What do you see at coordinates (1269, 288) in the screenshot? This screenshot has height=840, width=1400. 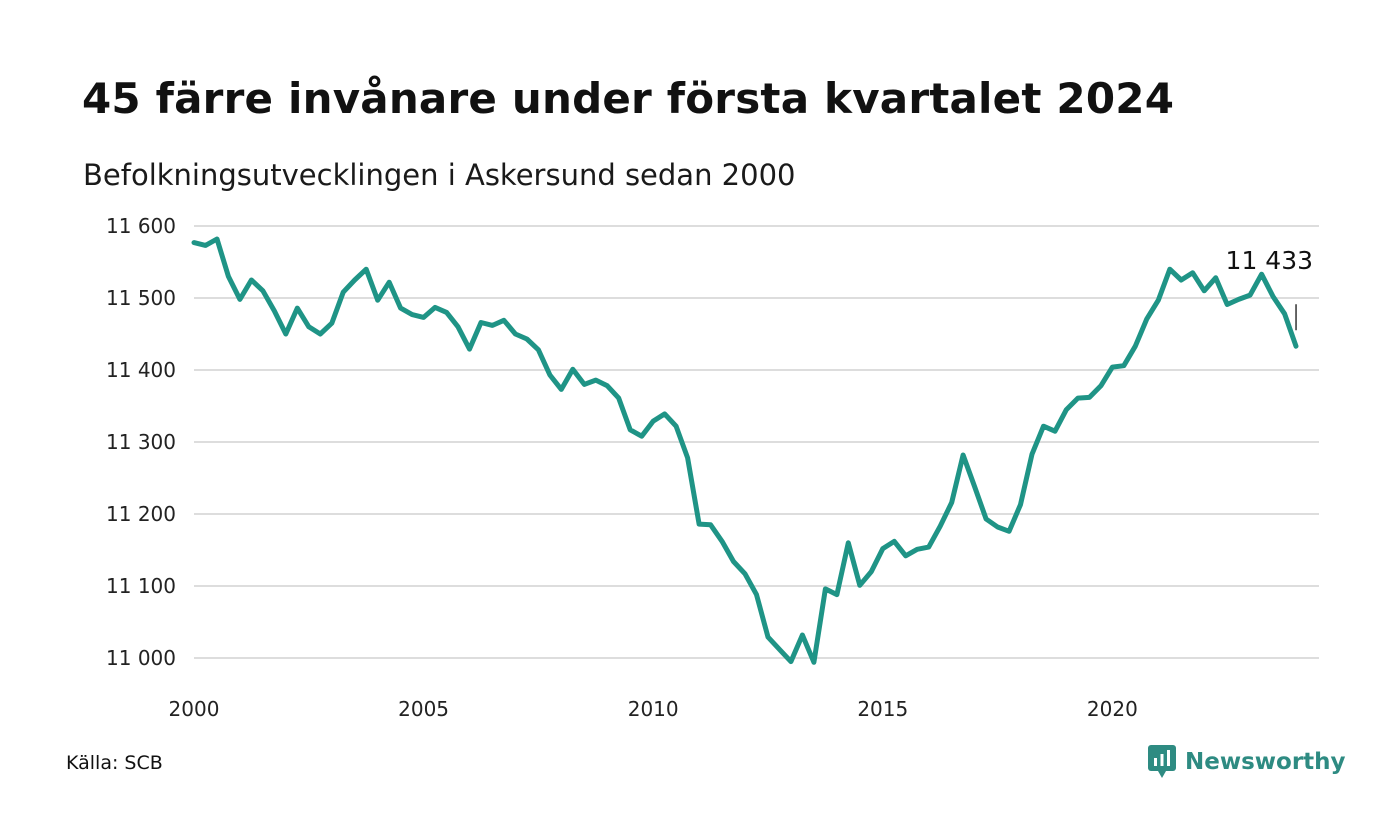 I see `annotation-layer: 11 433` at bounding box center [1269, 288].